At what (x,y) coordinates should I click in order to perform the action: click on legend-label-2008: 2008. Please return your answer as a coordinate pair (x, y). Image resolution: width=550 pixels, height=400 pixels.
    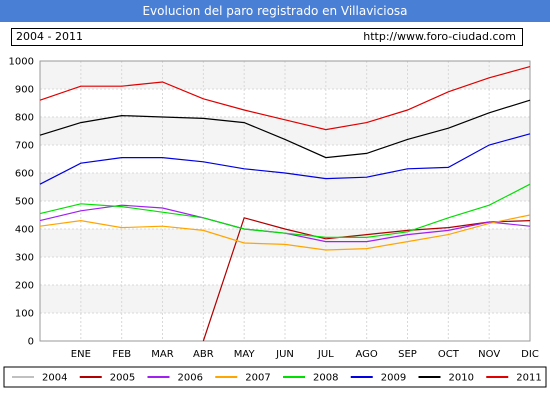
    Looking at the image, I should click on (325, 378).